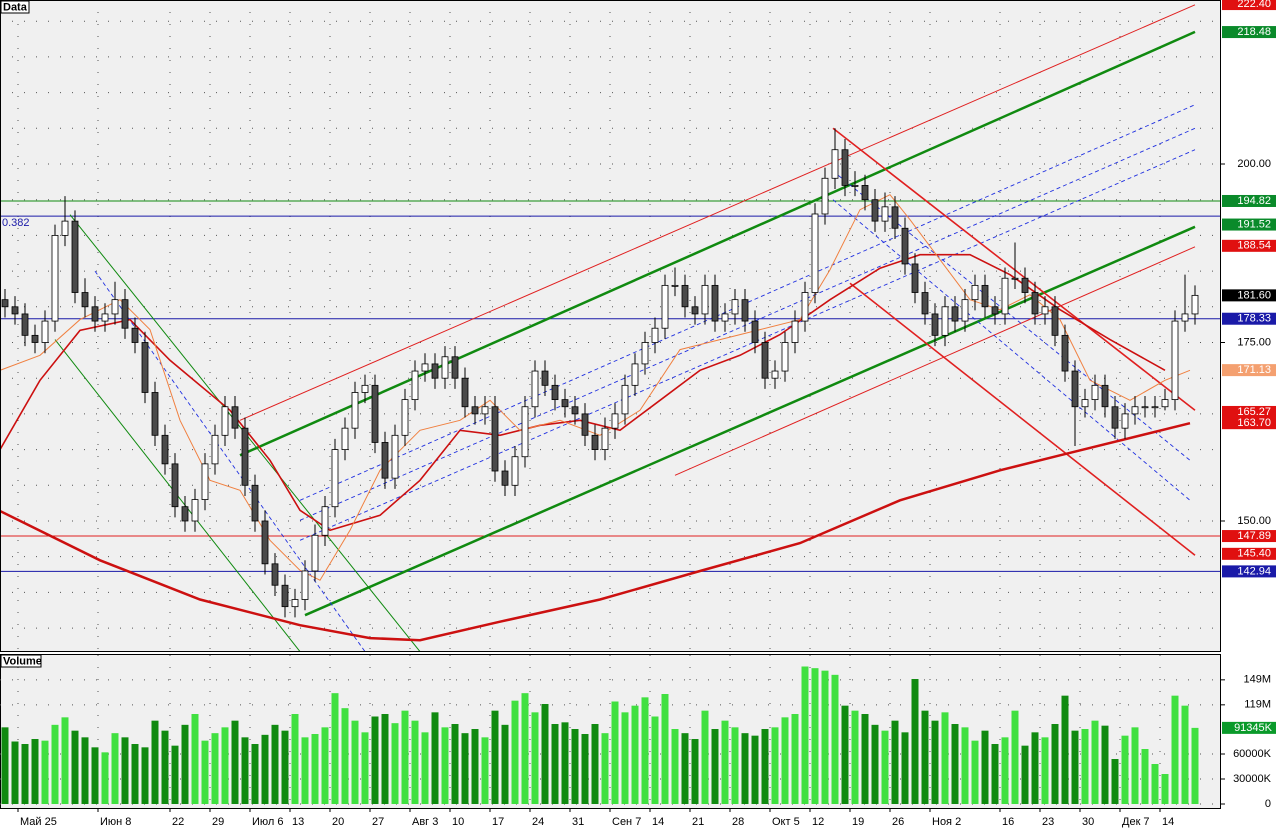 Image resolution: width=1276 pixels, height=830 pixels. Describe the element at coordinates (898, 822) in the screenshot. I see `x-tick-label: 26` at that location.